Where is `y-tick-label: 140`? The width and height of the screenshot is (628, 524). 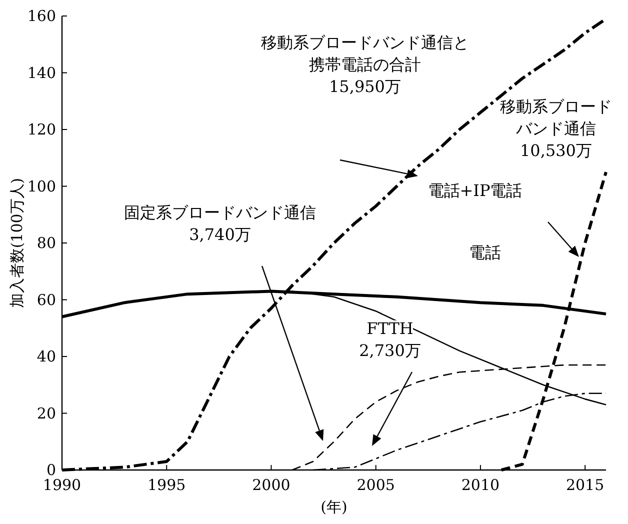
y-tick-label: 140 is located at coordinates (41, 73).